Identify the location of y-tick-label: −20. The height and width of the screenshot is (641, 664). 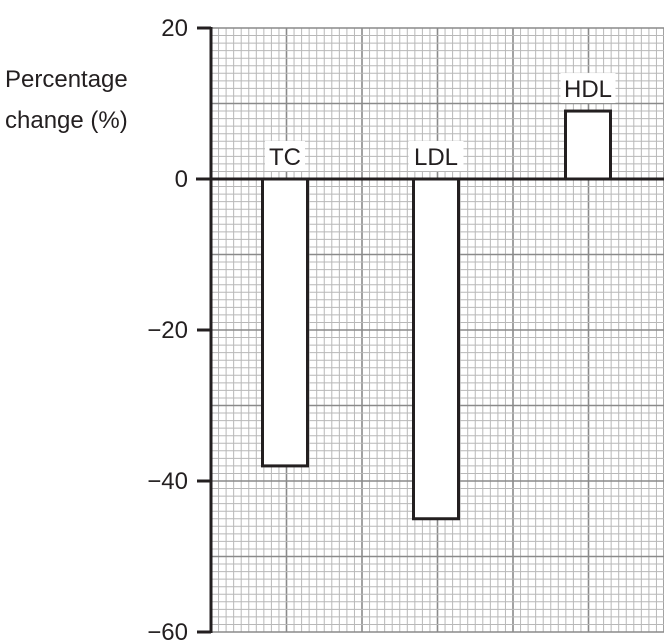
(167, 330).